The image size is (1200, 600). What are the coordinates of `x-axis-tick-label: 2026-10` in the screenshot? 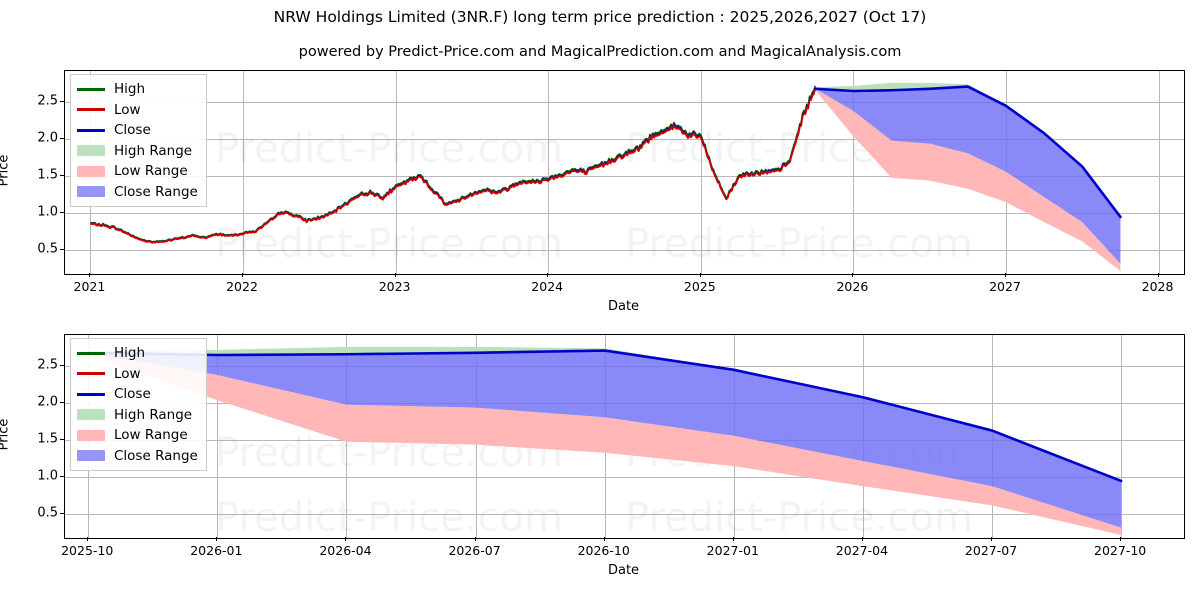 It's located at (603, 550).